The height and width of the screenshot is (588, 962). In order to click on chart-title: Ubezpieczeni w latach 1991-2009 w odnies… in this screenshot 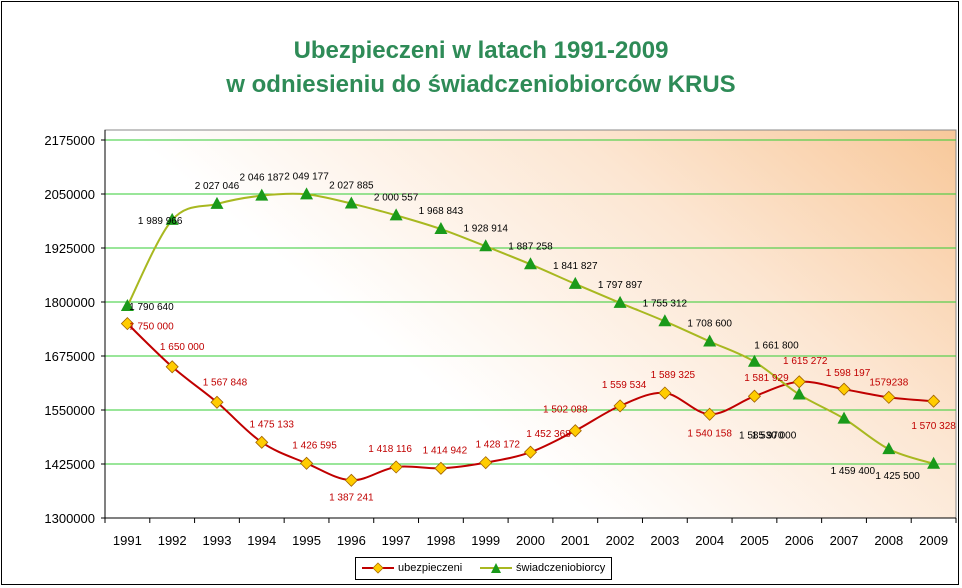, I will do `click(481, 68)`.